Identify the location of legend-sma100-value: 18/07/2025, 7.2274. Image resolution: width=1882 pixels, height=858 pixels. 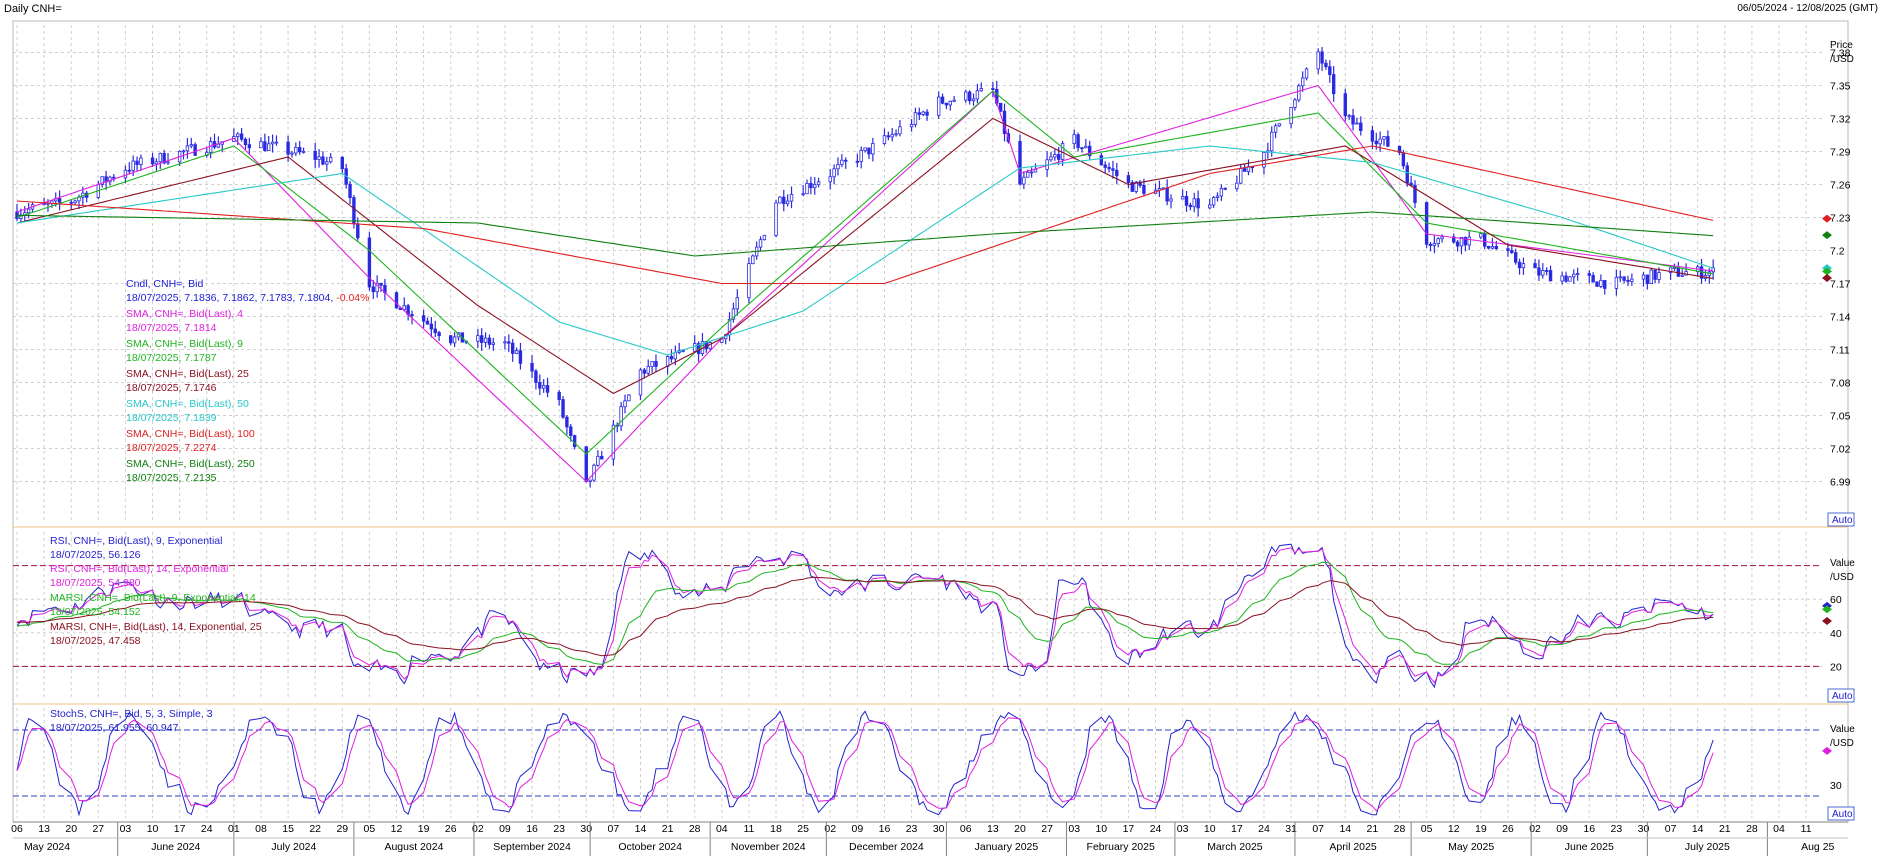
(171, 448).